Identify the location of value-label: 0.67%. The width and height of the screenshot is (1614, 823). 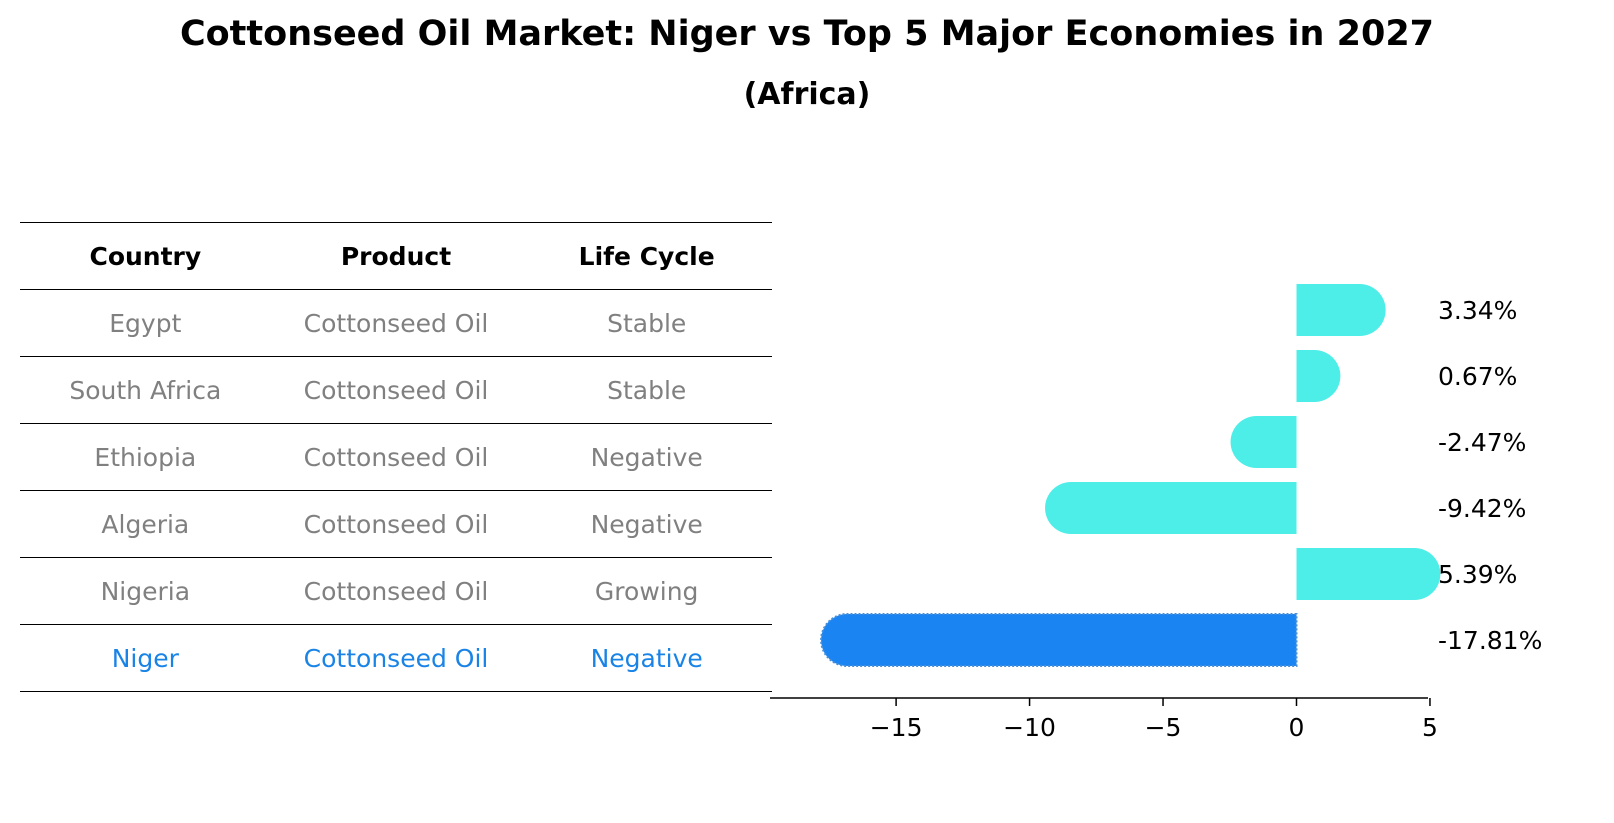
(1477, 376).